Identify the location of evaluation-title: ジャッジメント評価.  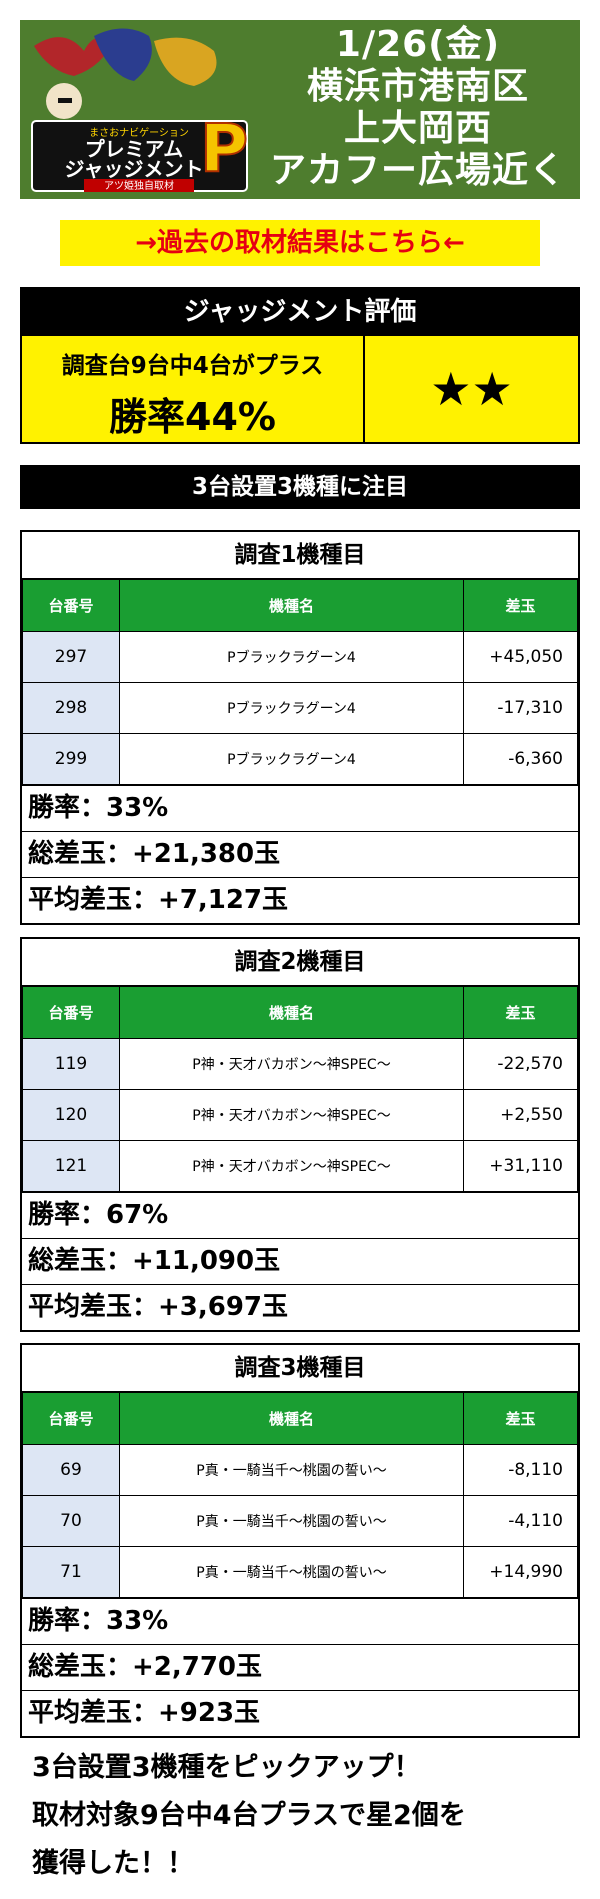
(300, 312).